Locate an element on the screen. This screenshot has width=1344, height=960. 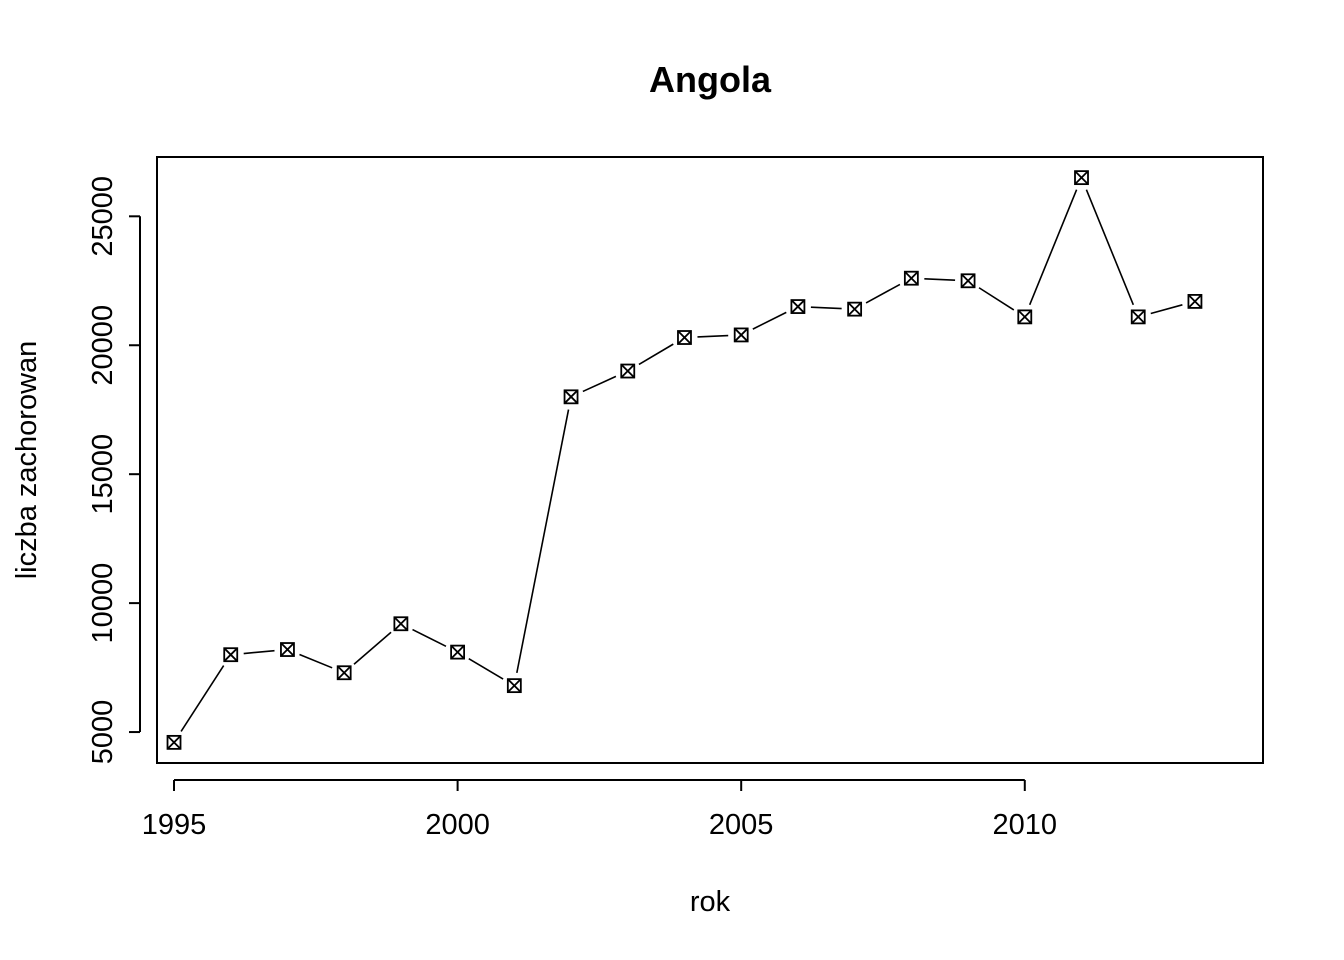
y-tick-label: 15000 is located at coordinates (103, 474).